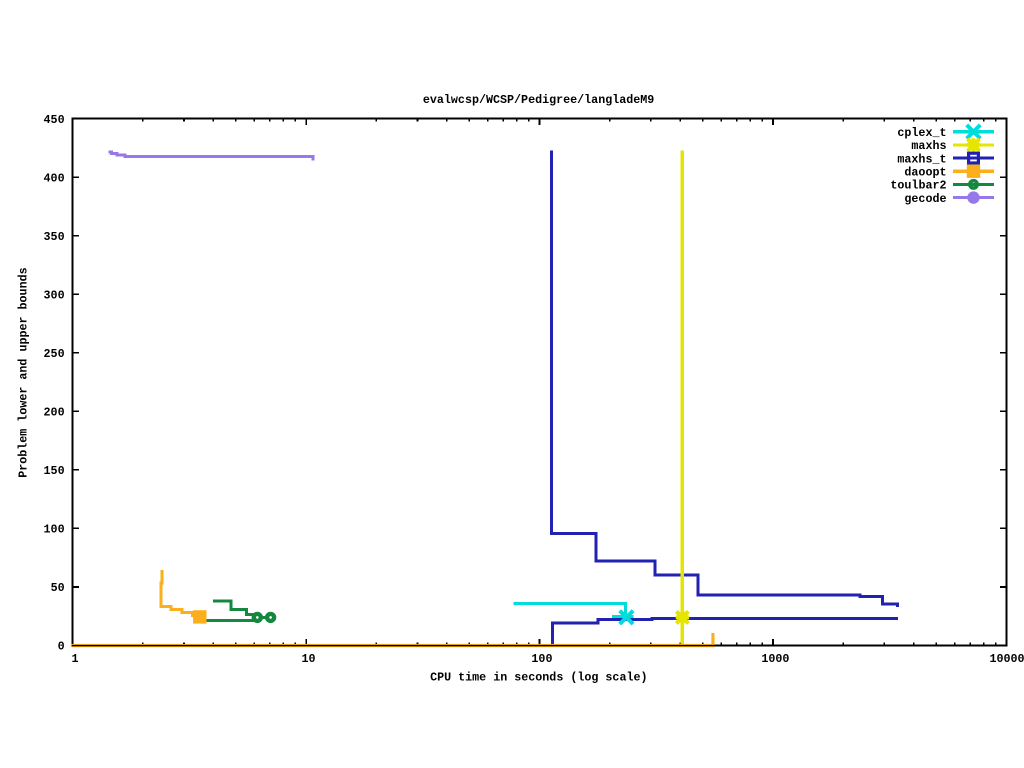 The height and width of the screenshot is (768, 1024). Describe the element at coordinates (925, 199) in the screenshot. I see `svg-text: gecode` at that location.